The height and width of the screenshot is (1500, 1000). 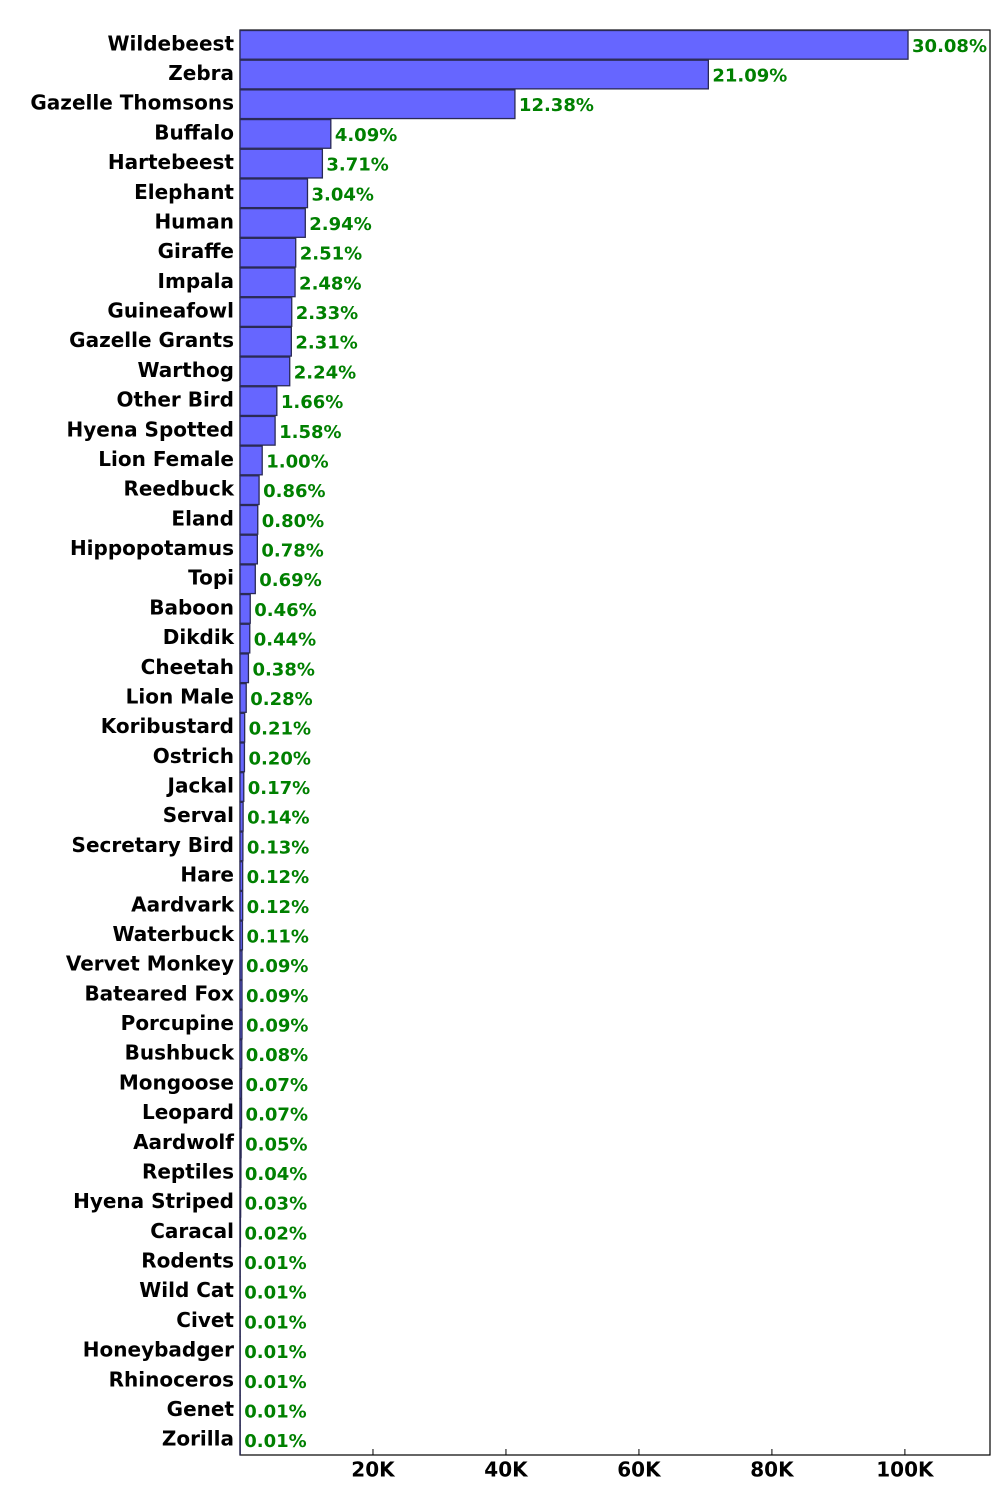 What do you see at coordinates (132, 103) in the screenshot?
I see `category-label: Gazelle Thomsons` at bounding box center [132, 103].